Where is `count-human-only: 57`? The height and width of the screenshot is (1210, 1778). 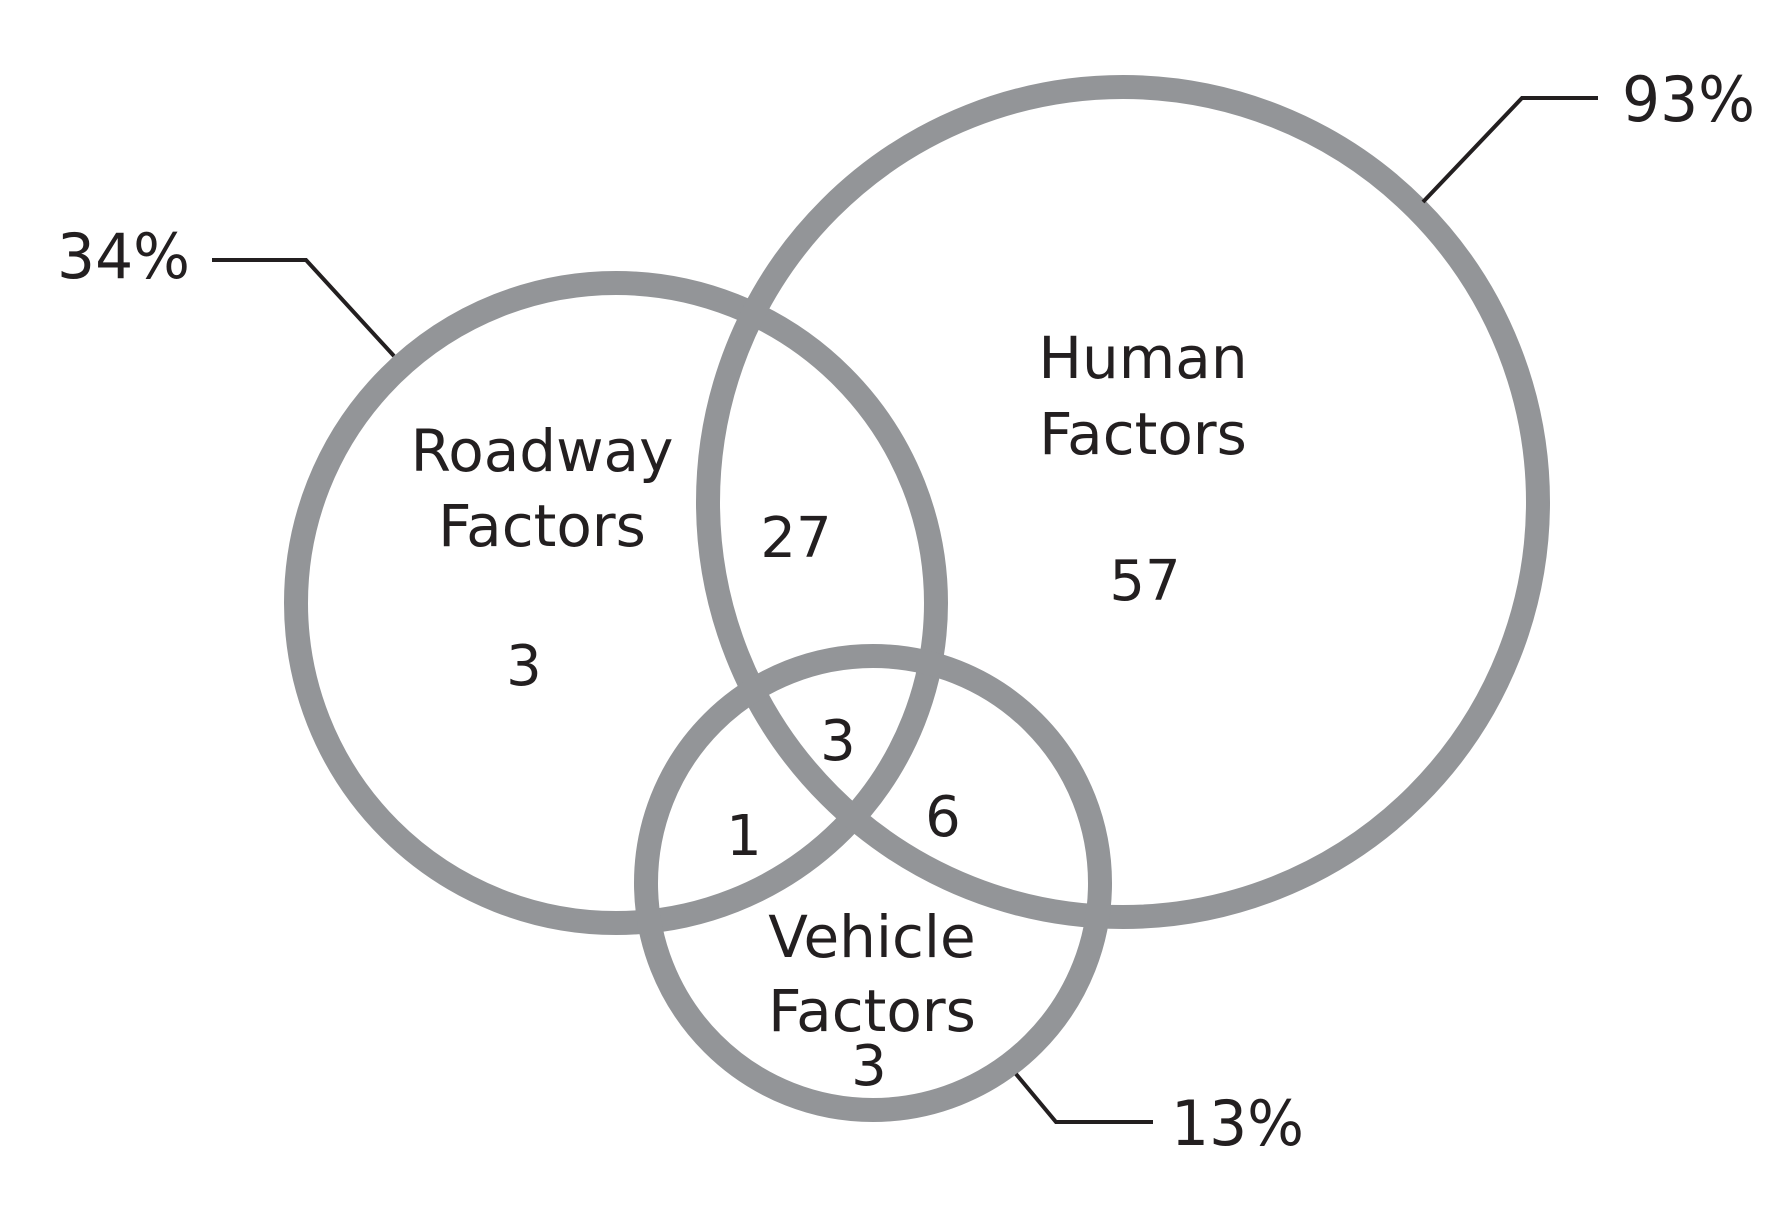 count-human-only: 57 is located at coordinates (1144, 581).